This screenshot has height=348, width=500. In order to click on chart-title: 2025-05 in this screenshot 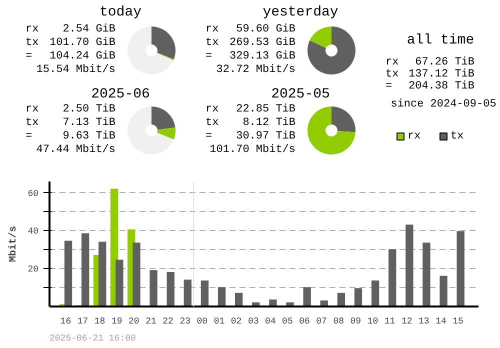, I will do `click(300, 94)`.